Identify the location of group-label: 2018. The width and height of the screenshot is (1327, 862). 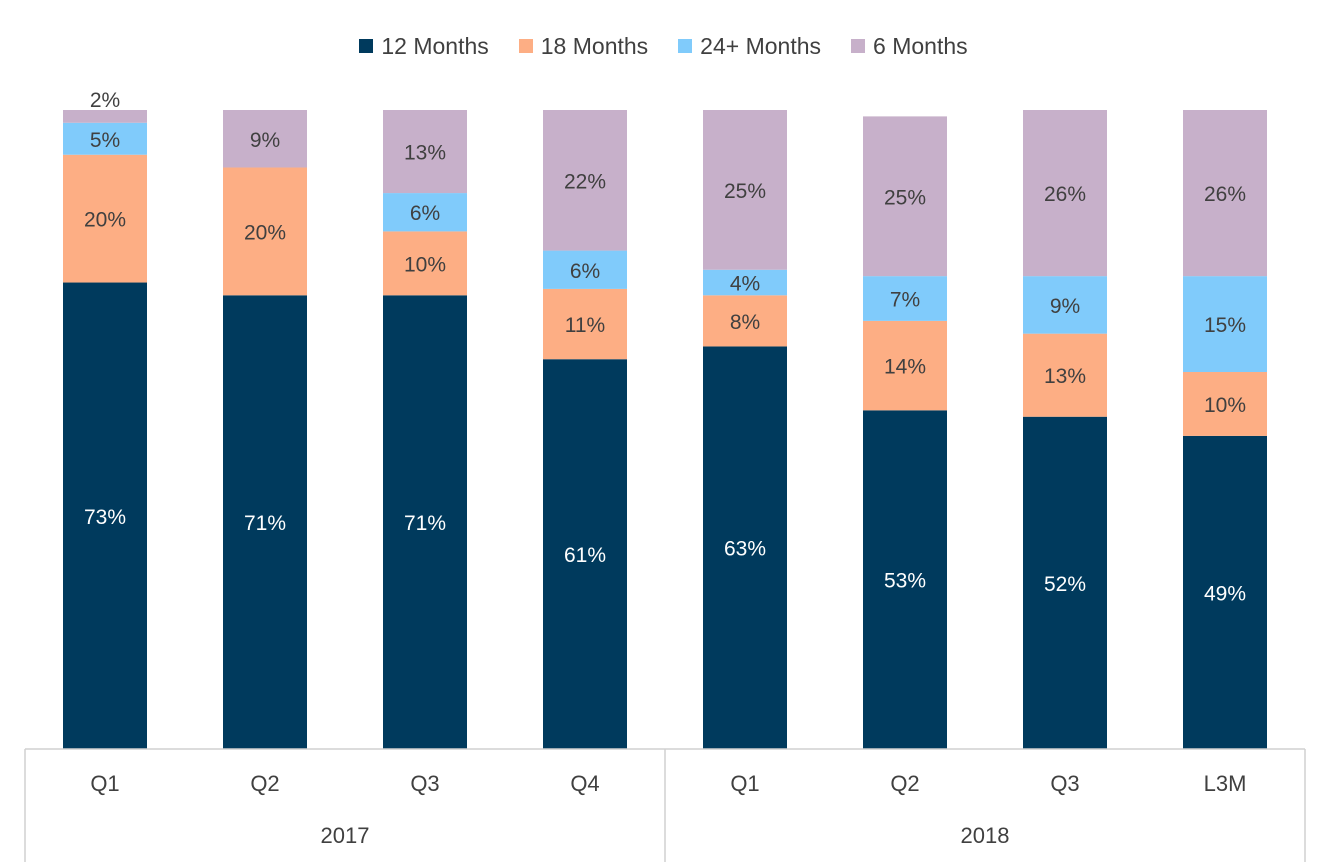
(985, 835).